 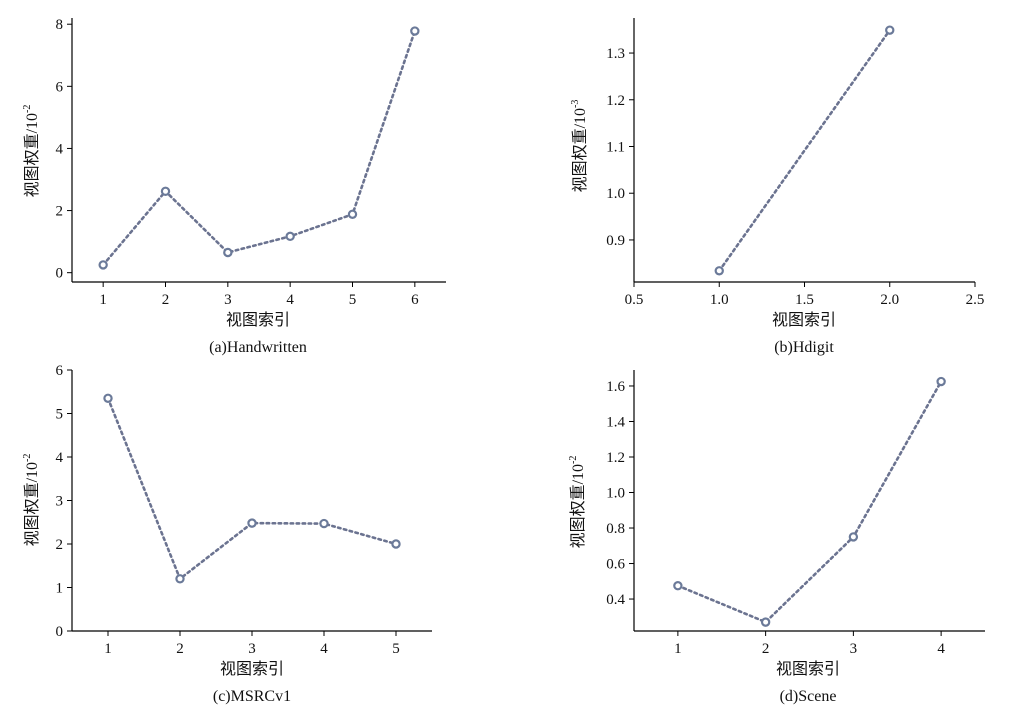 What do you see at coordinates (615, 529) in the screenshot?
I see `y-tick-label: 0.8` at bounding box center [615, 529].